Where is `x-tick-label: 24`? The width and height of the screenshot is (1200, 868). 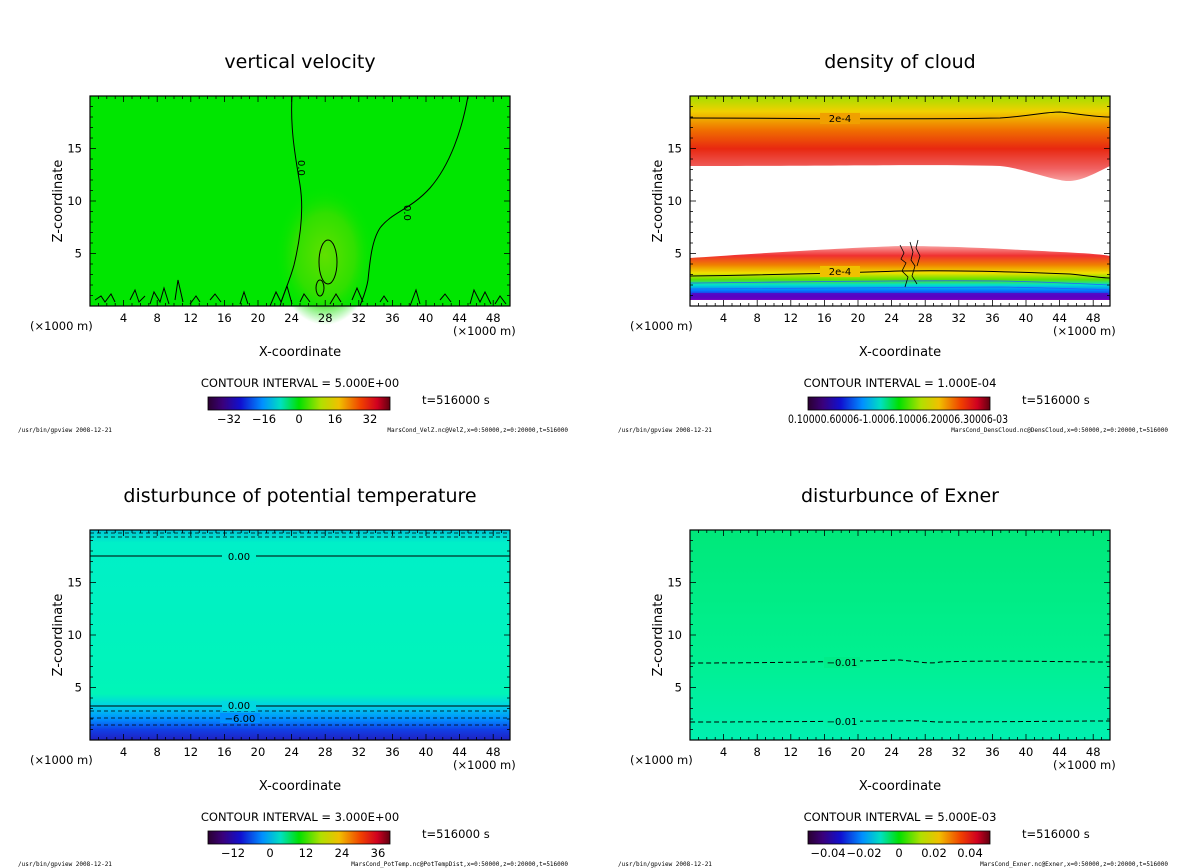
x-tick-label: 24 is located at coordinates (891, 318).